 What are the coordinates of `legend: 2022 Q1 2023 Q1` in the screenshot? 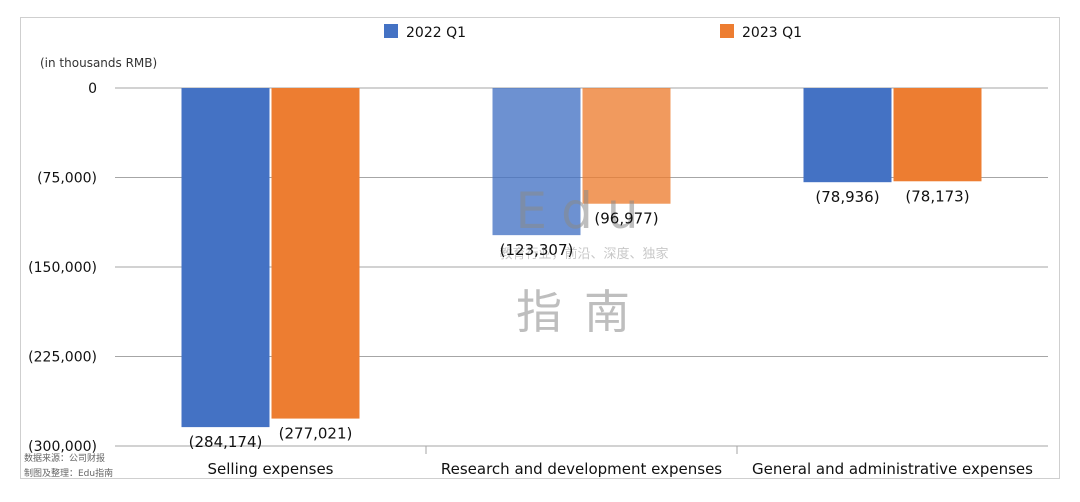 It's located at (593, 32).